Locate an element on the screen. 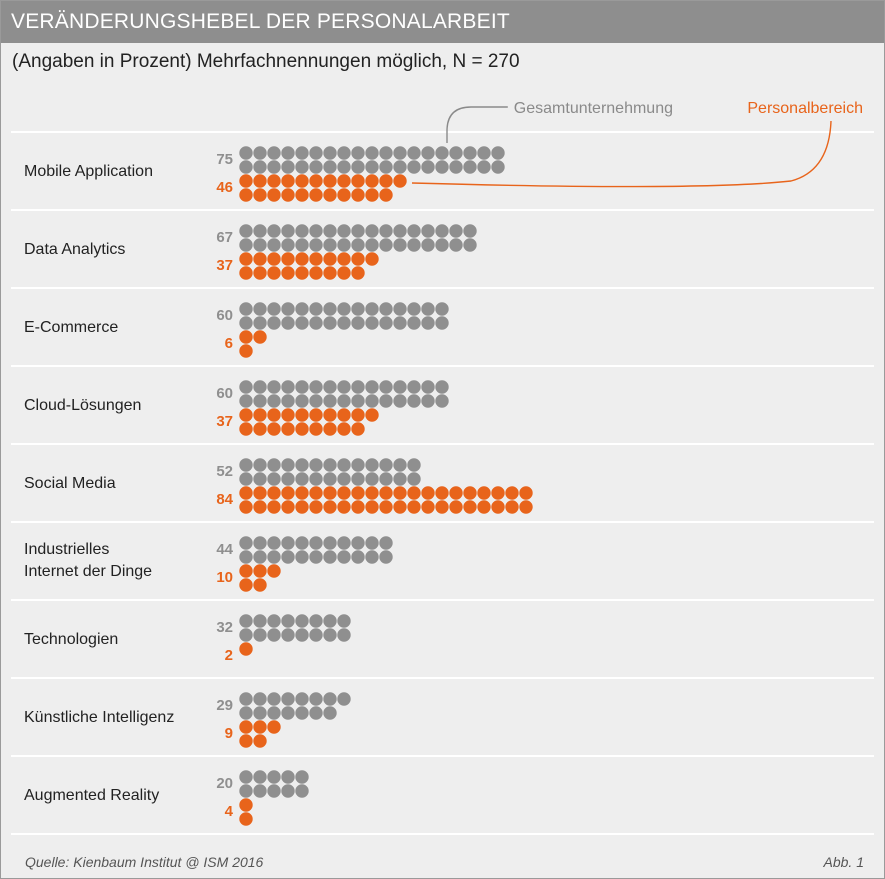  value-label-personal: 2 is located at coordinates (229, 655).